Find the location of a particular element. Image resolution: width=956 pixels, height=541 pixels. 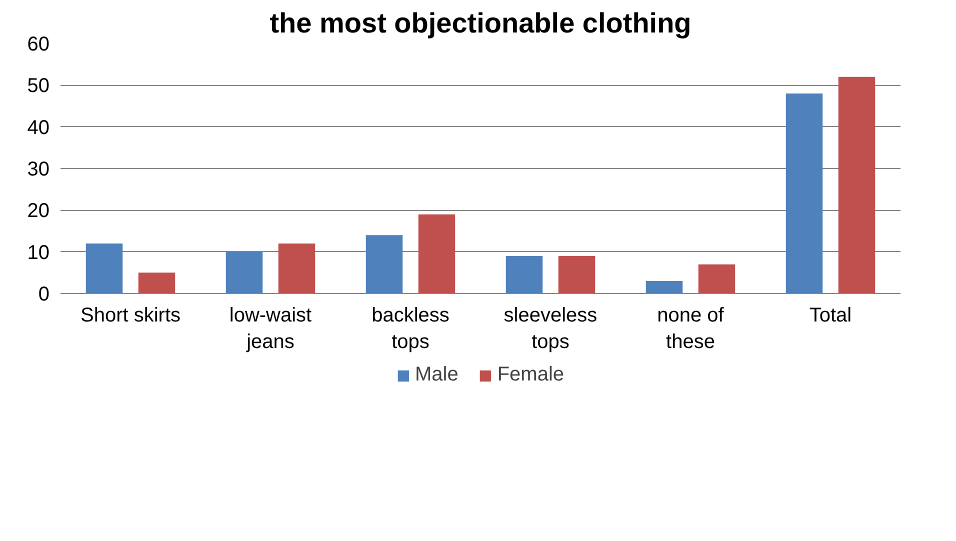

y-tick-label: 40 is located at coordinates (38, 127).